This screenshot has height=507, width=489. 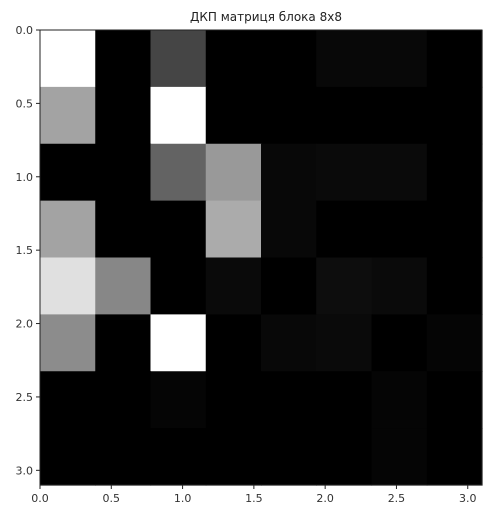 What do you see at coordinates (25, 250) in the screenshot?
I see `y-tick-label: 1.5` at bounding box center [25, 250].